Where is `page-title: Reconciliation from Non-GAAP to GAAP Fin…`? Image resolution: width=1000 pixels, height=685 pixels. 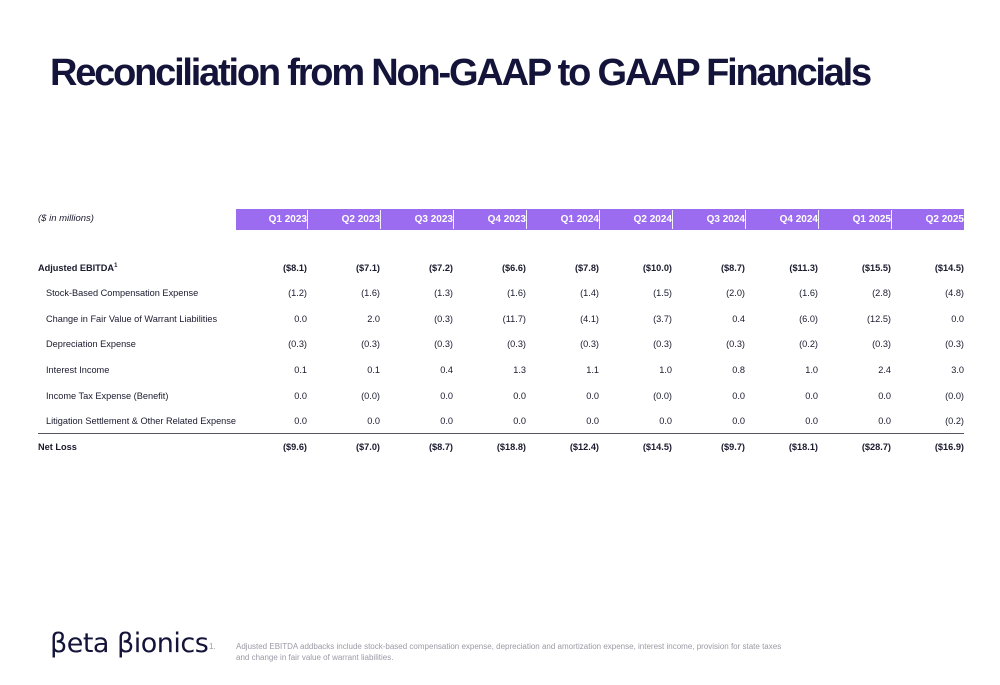 page-title: Reconciliation from Non-GAAP to GAAP Fin… is located at coordinates (461, 73).